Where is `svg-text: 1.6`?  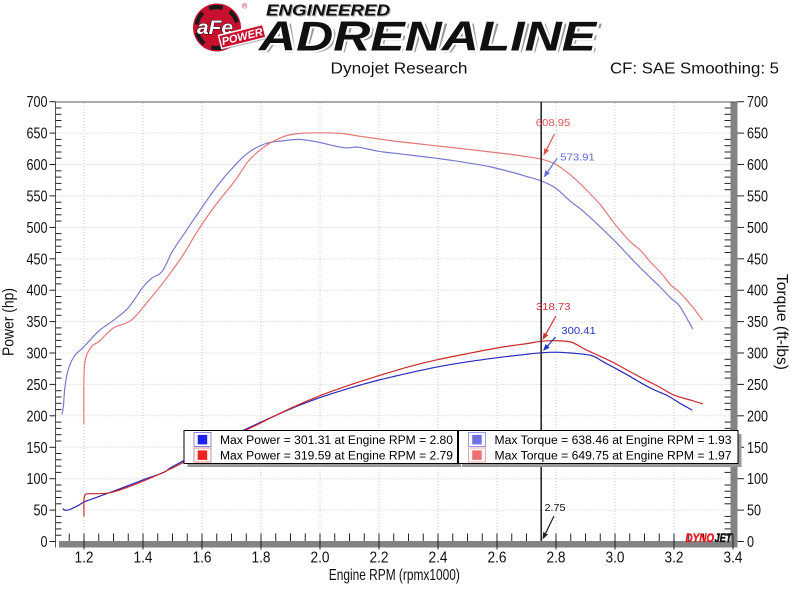
svg-text: 1.6 is located at coordinates (202, 558).